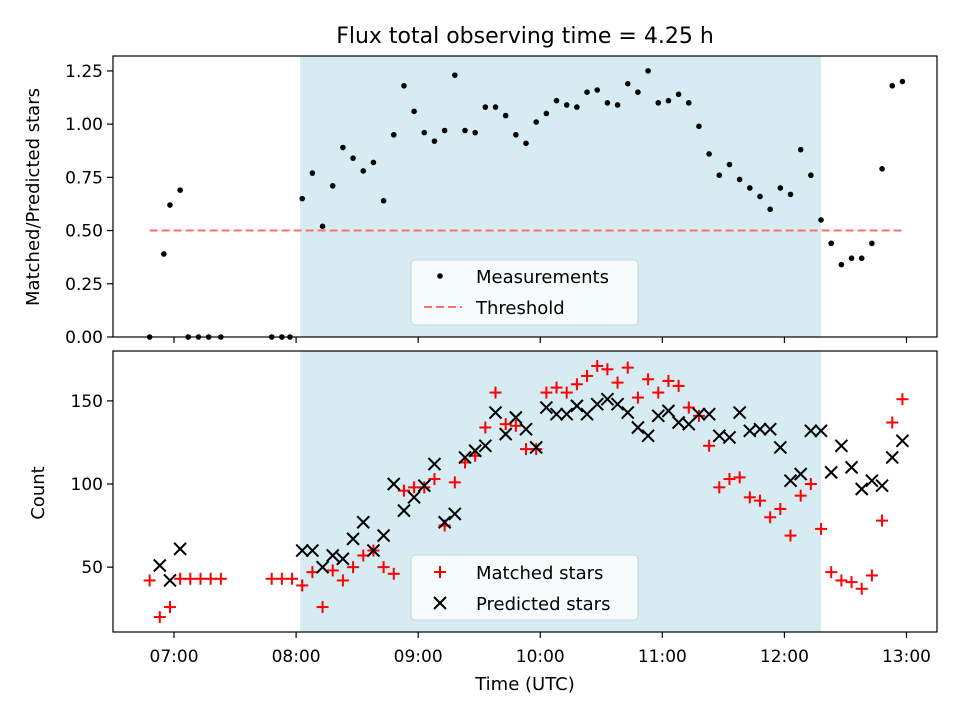 The height and width of the screenshot is (724, 960). Describe the element at coordinates (84, 232) in the screenshot. I see `y-tick-label: 0.50` at that location.